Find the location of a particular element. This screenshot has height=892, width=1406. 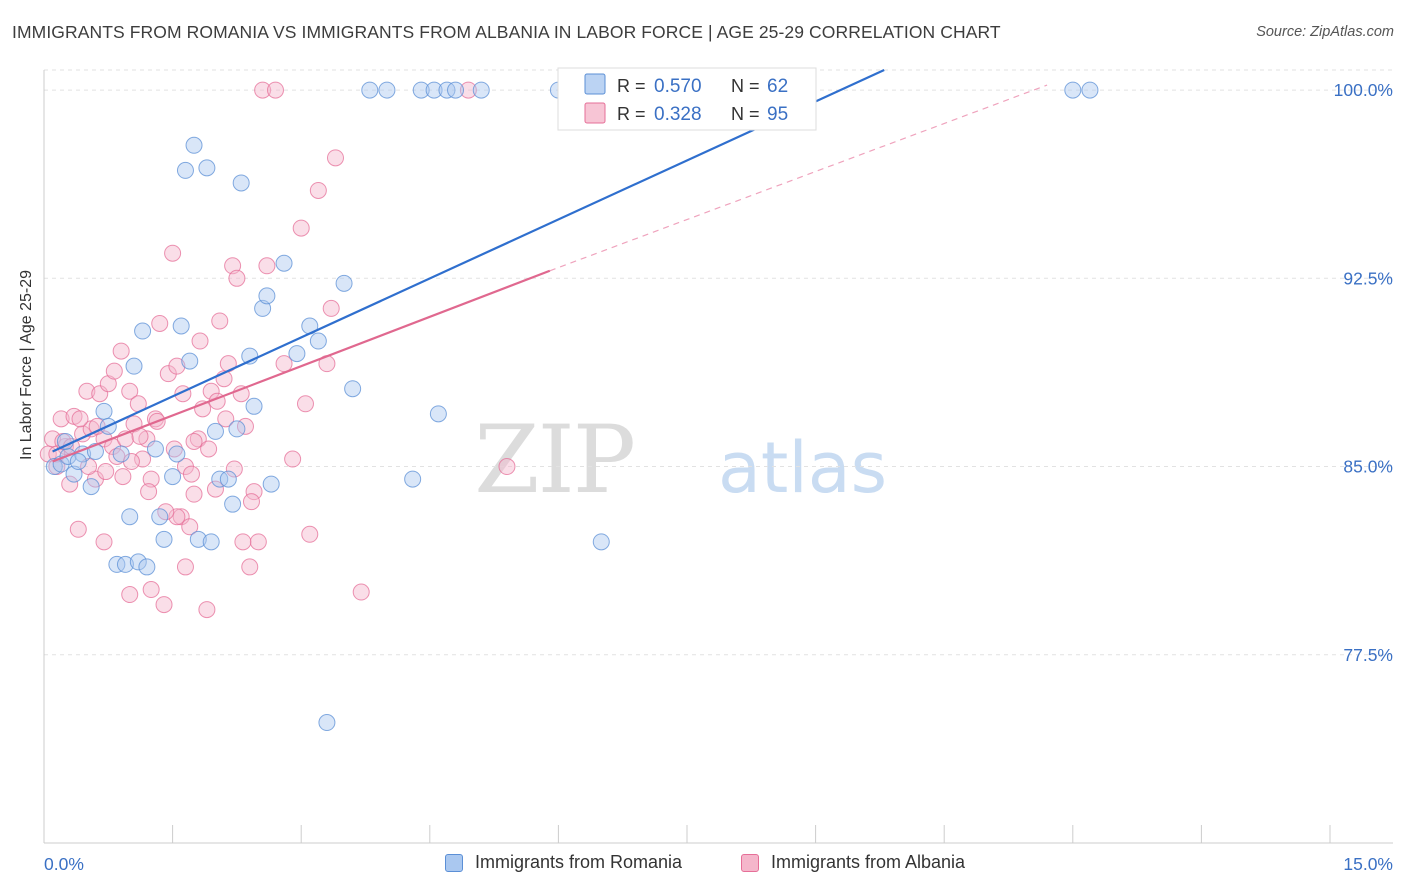

legend-item-romania: Immigrants from Romania is located at coordinates (563, 862).